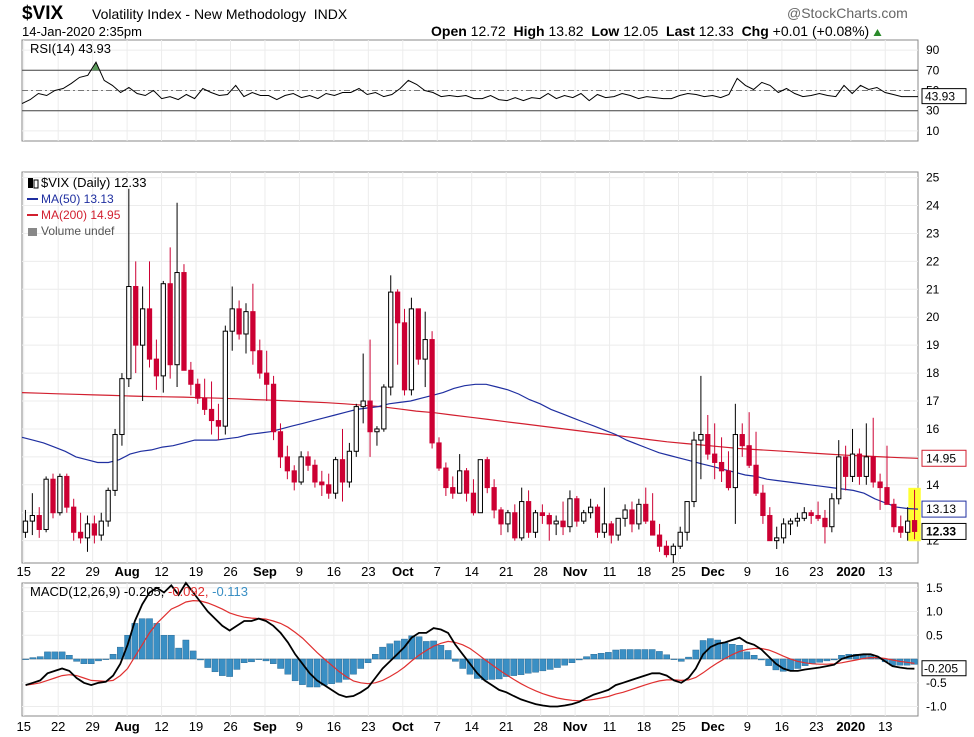 The width and height of the screenshot is (974, 737). Describe the element at coordinates (529, 31) in the screenshot. I see `high-label: High` at that location.